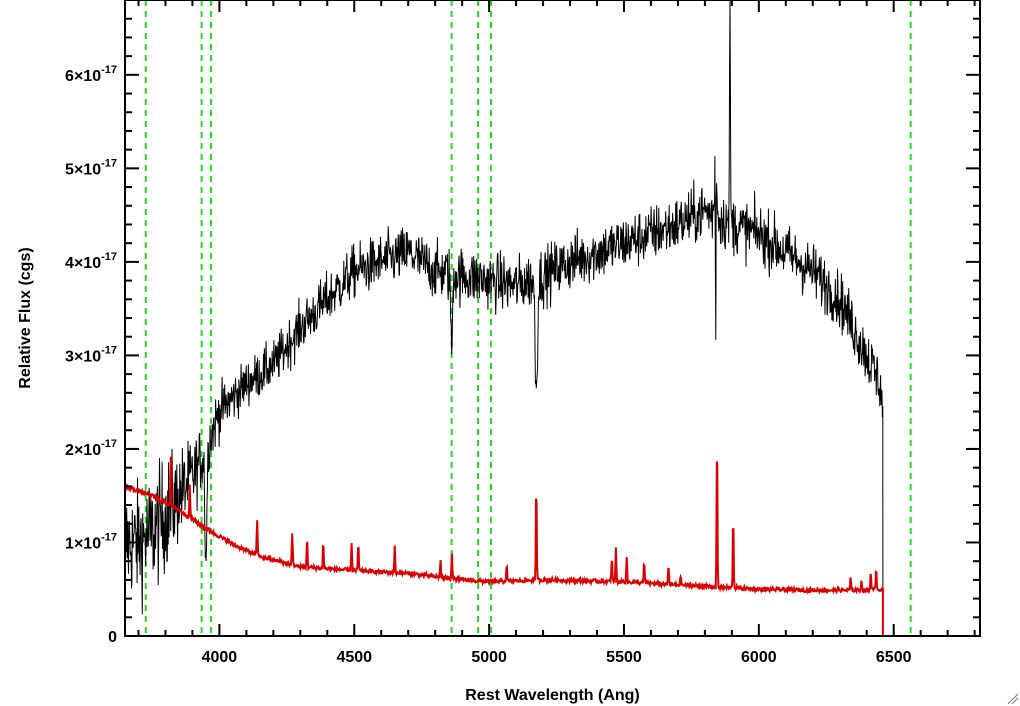 This screenshot has width=1020, height=706. I want to click on x-tick-label: 5500, so click(624, 657).